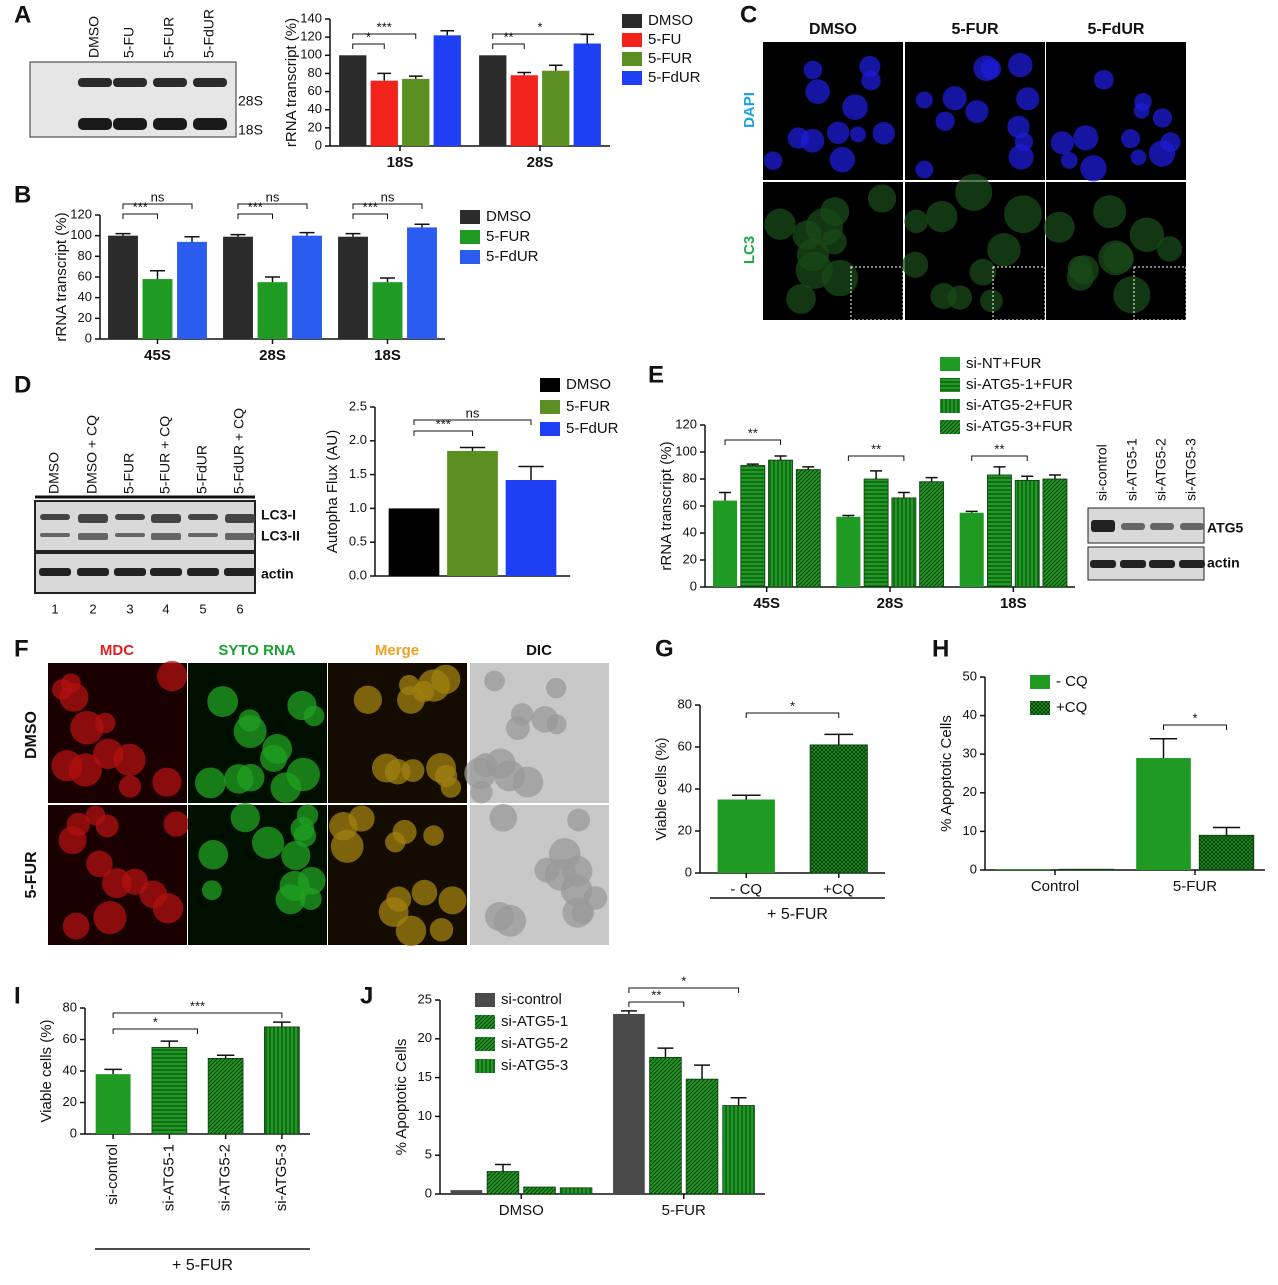 The image size is (1278, 1285). I want to click on y-axis-label: rRNA transcript (%), so click(666, 505).